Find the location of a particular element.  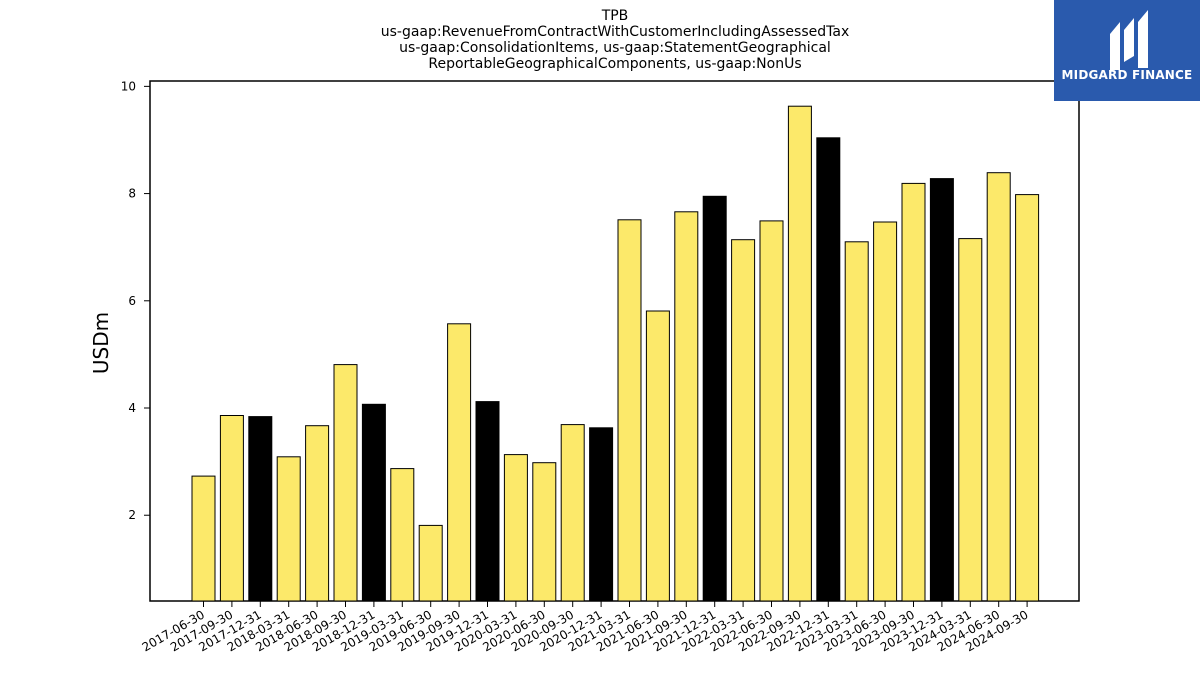

brand-logo: MIDGARD FINANCE is located at coordinates (1127, 50).